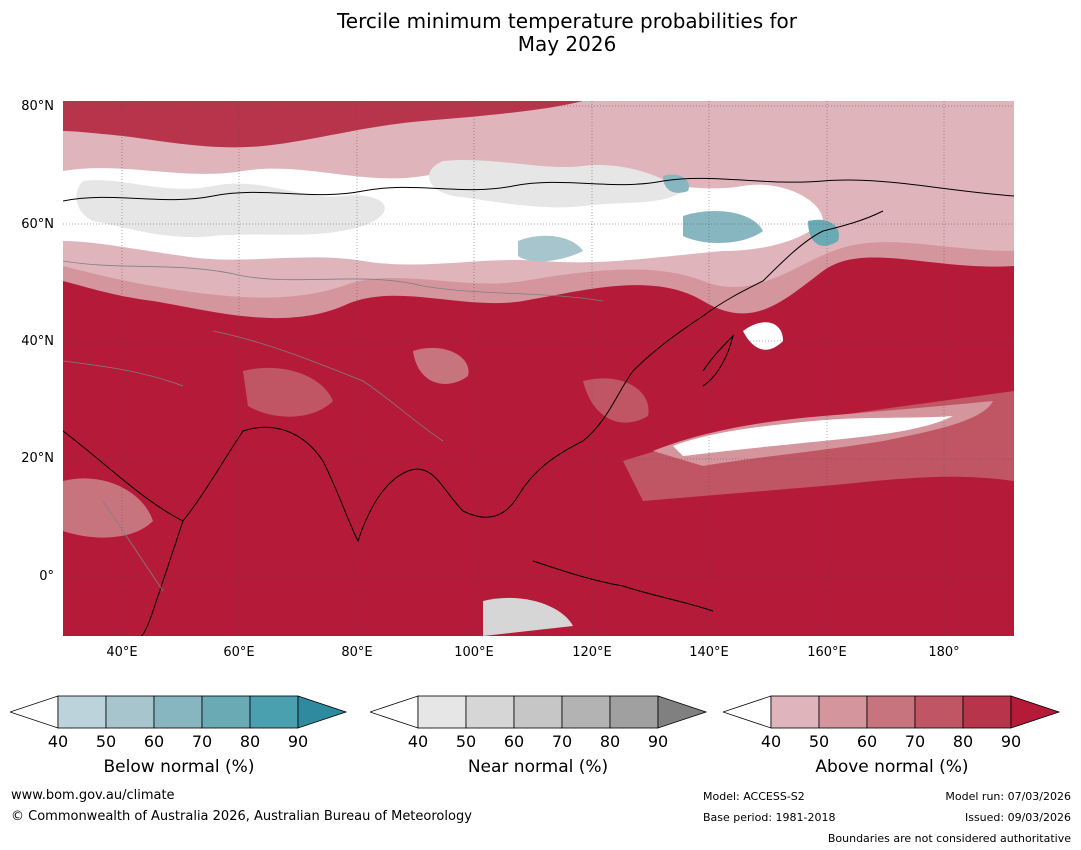 Image resolution: width=1081 pixels, height=850 pixels. What do you see at coordinates (514, 741) in the screenshot?
I see `near-tick: 60` at bounding box center [514, 741].